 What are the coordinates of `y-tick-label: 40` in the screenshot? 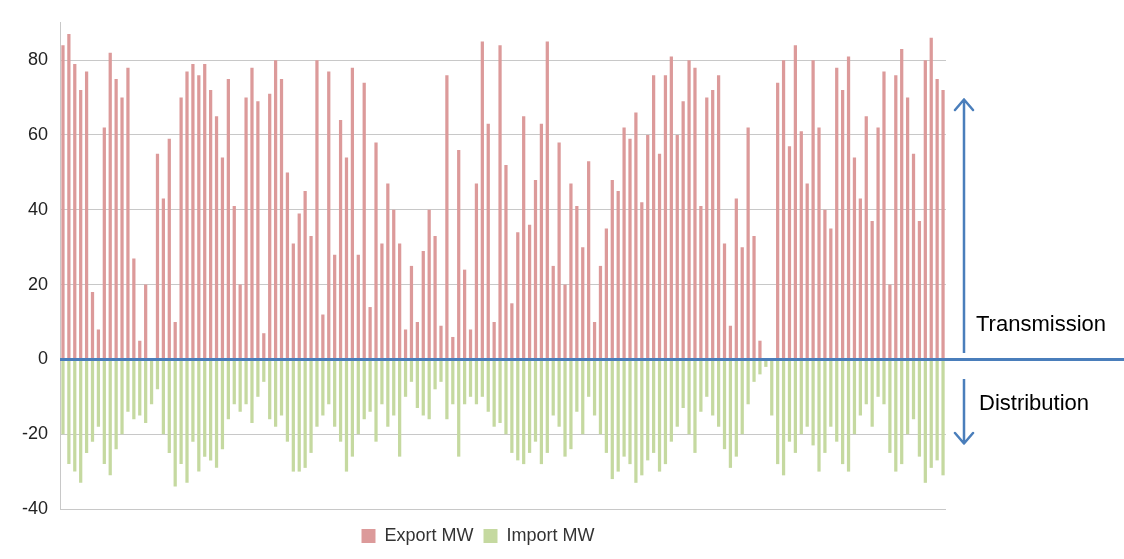 It's located at (38, 208).